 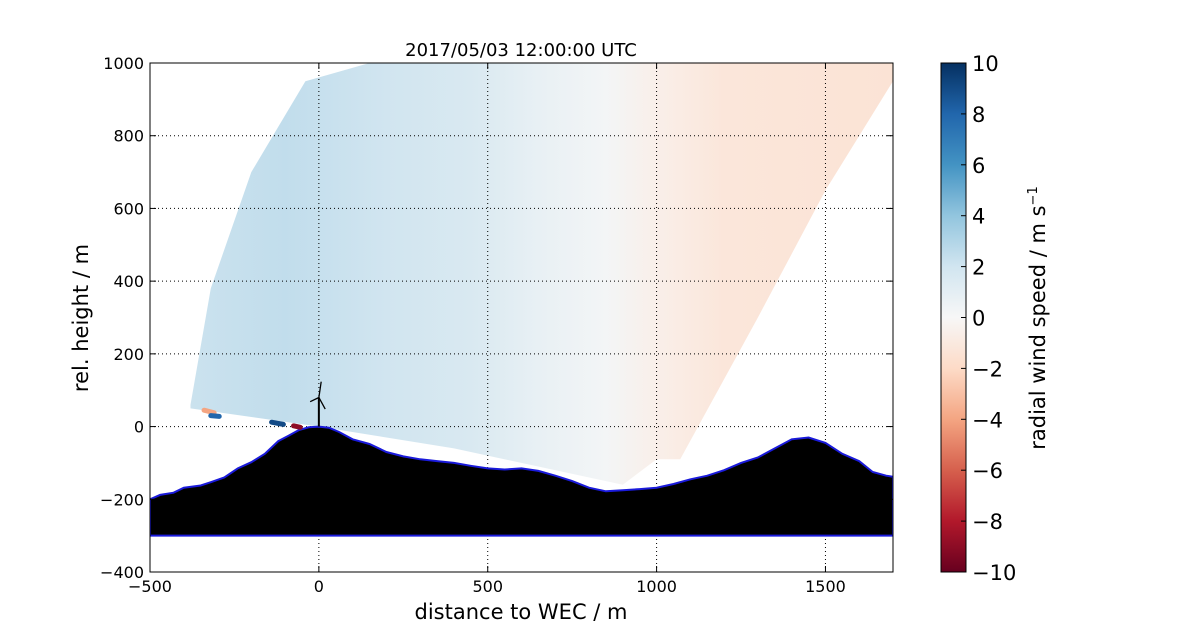 I want to click on x-tick-label: 0, so click(x=319, y=586).